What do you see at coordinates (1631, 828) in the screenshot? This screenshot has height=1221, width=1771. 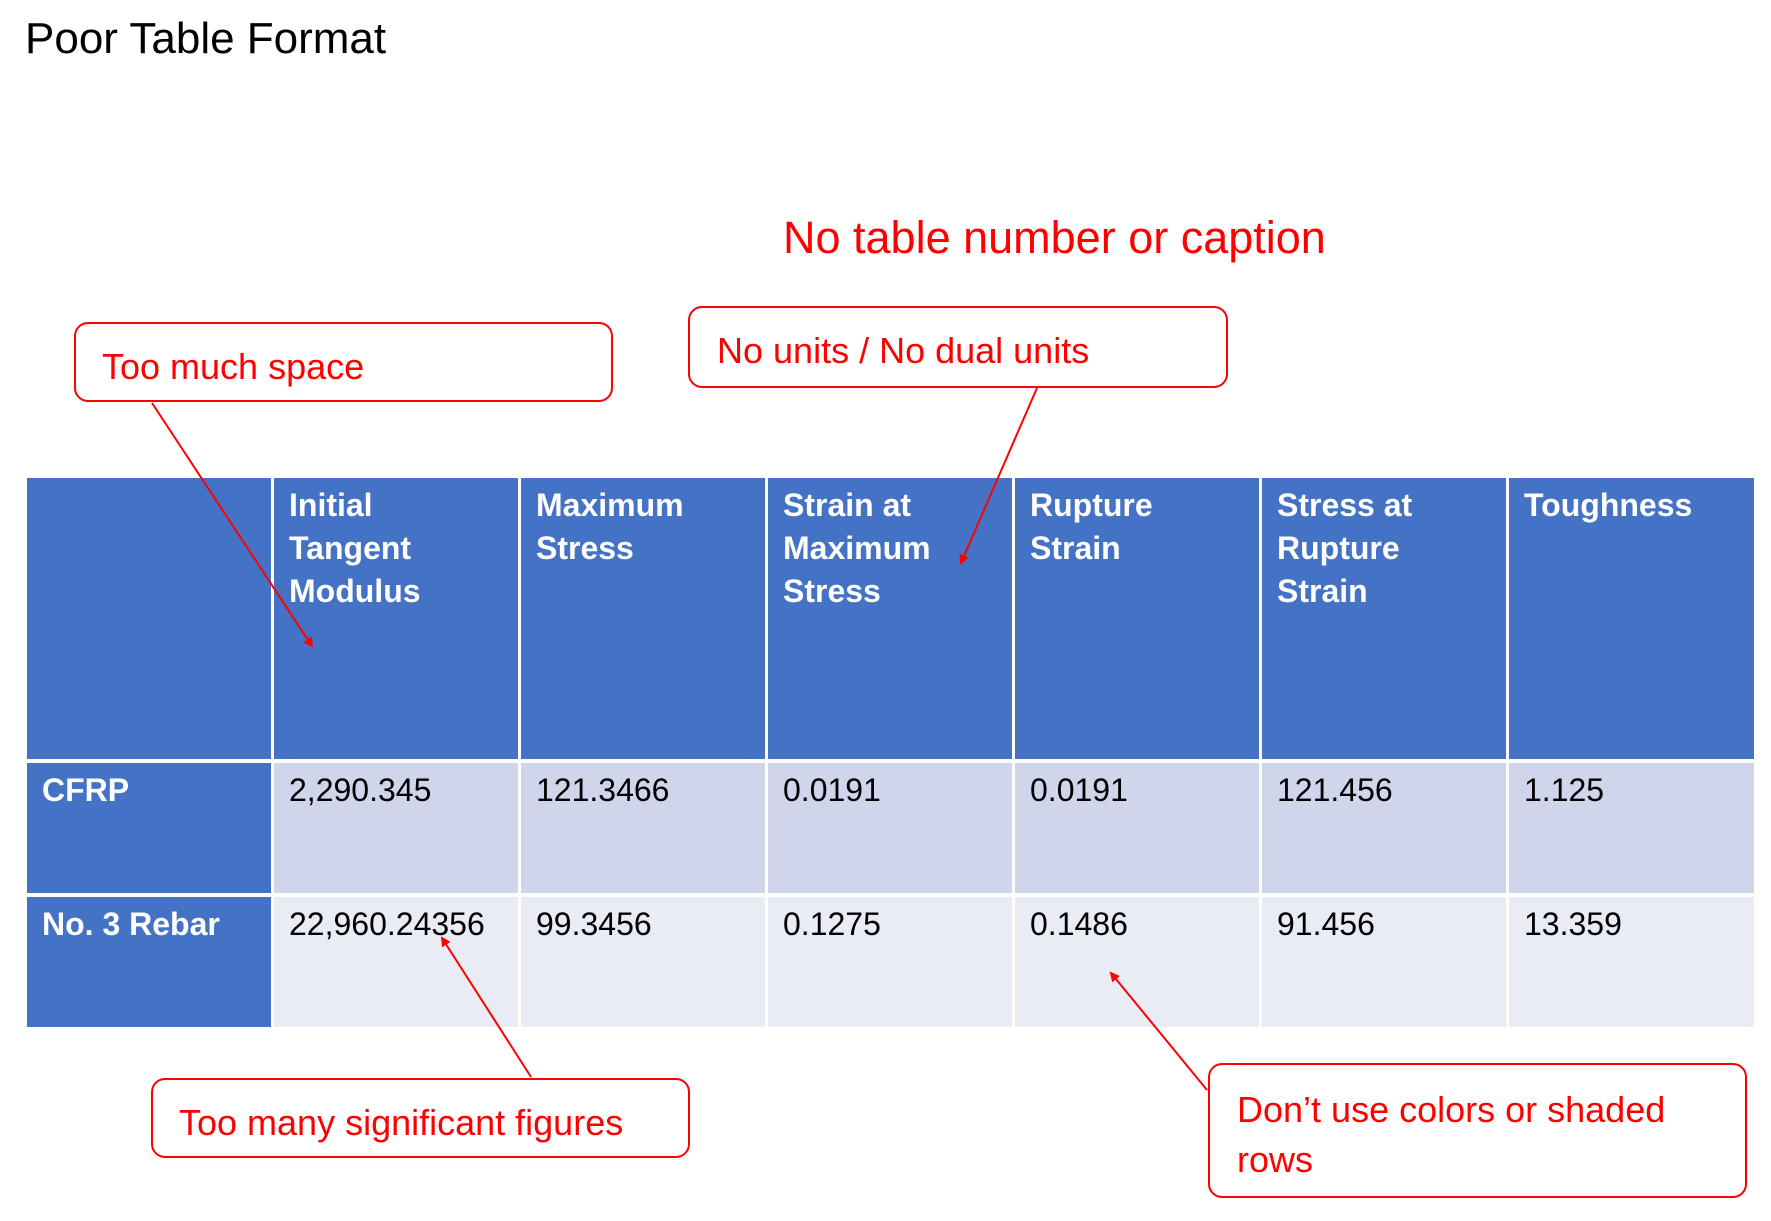 I see `table-cell: 1.125` at bounding box center [1631, 828].